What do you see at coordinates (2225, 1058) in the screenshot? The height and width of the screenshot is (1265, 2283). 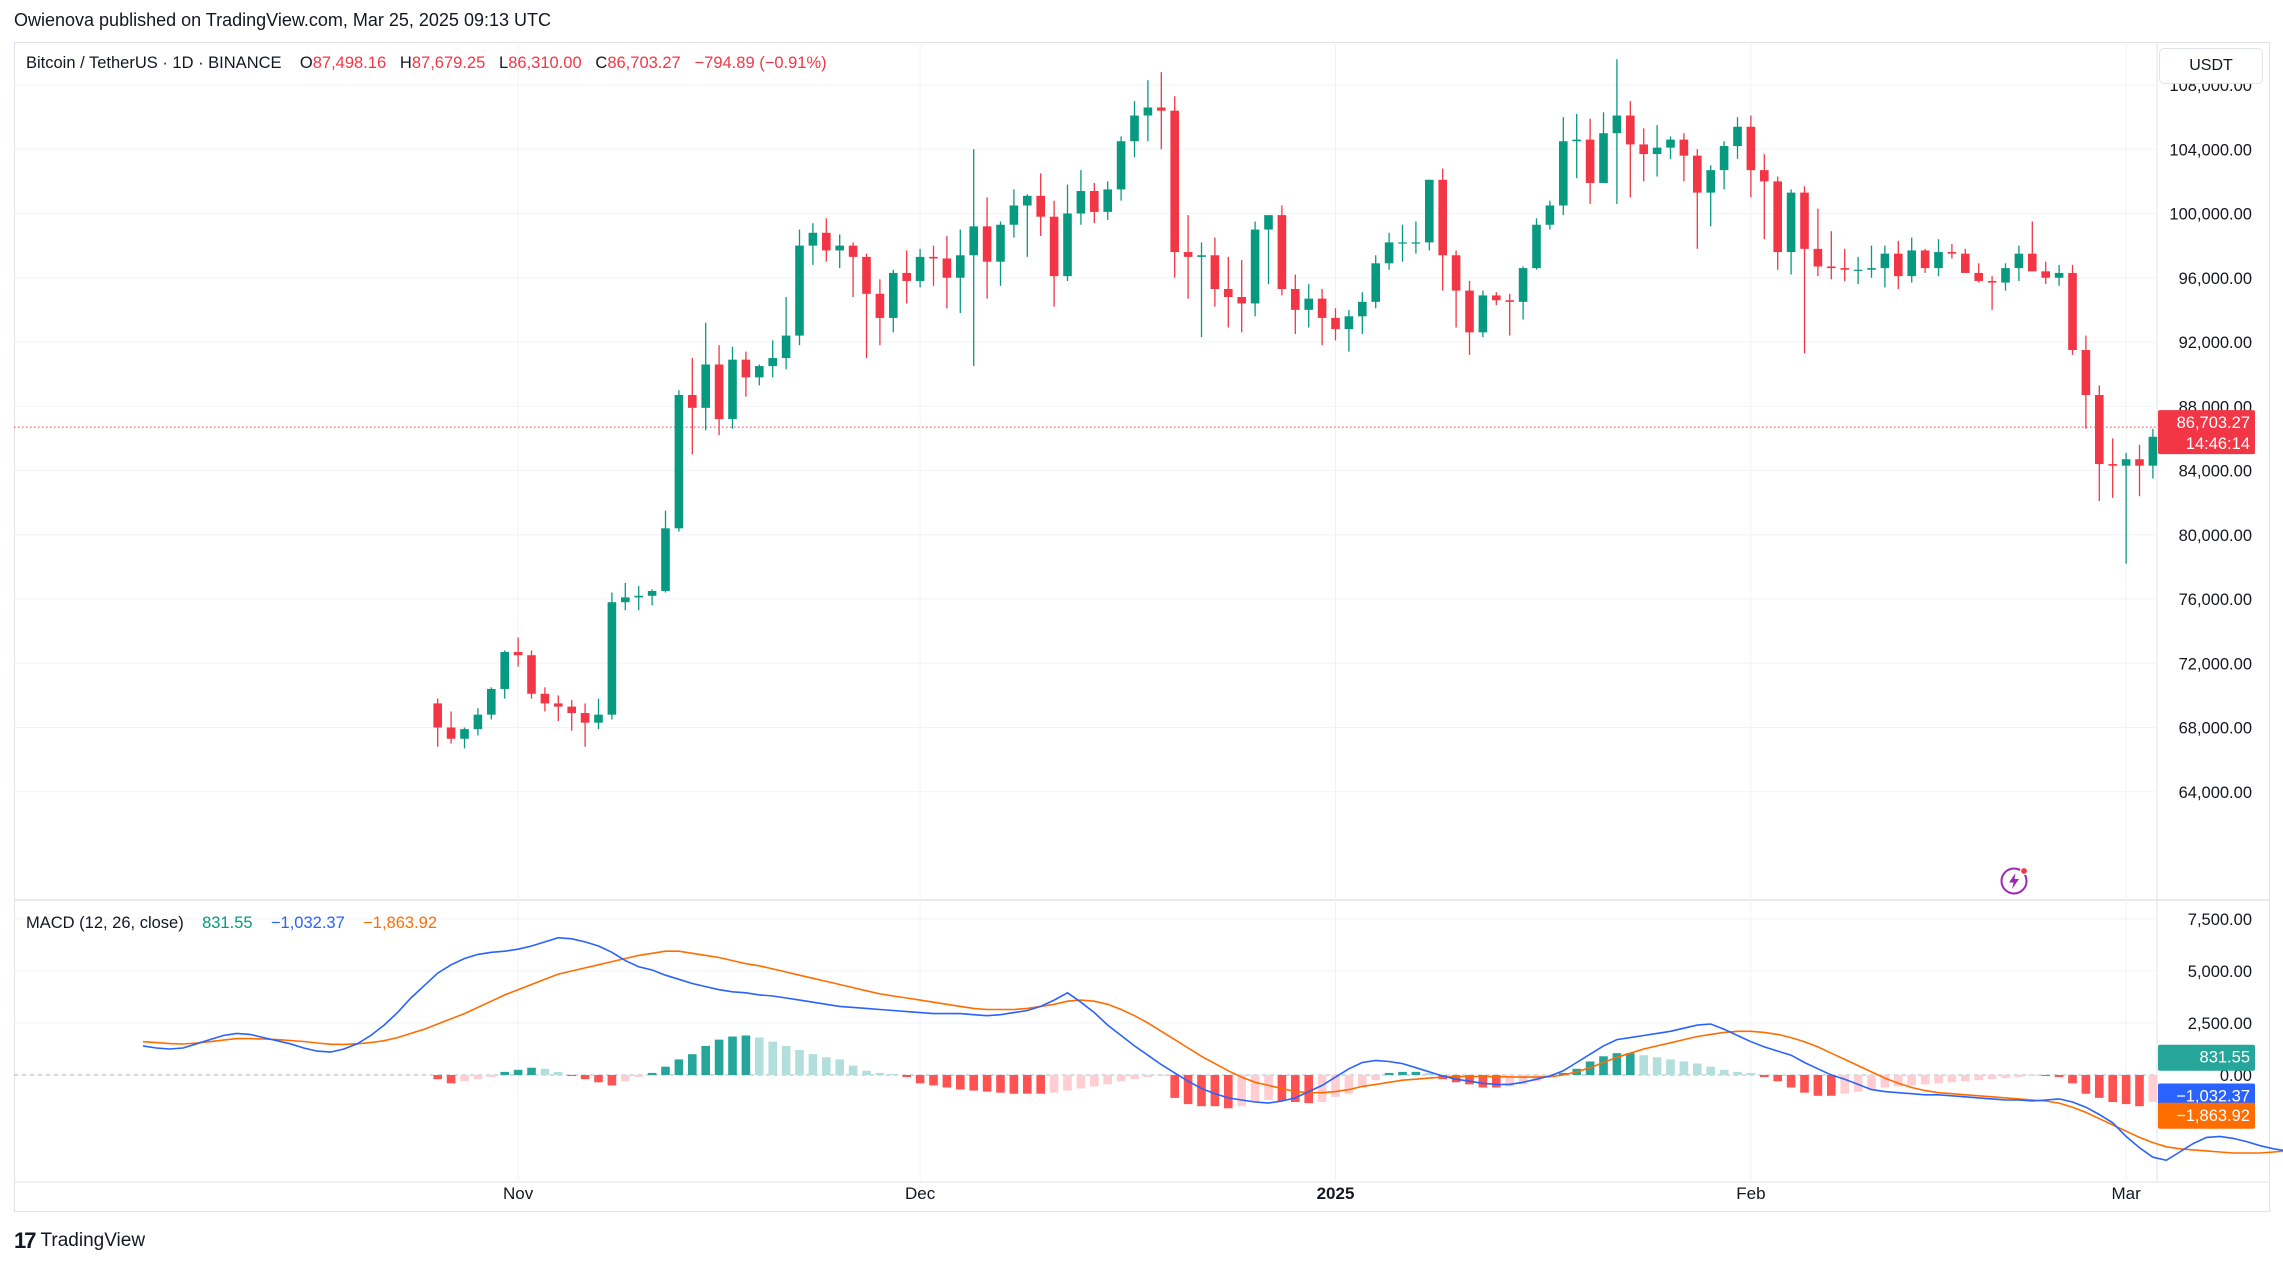 I see `macd-hist-tag-text: 831.55` at bounding box center [2225, 1058].